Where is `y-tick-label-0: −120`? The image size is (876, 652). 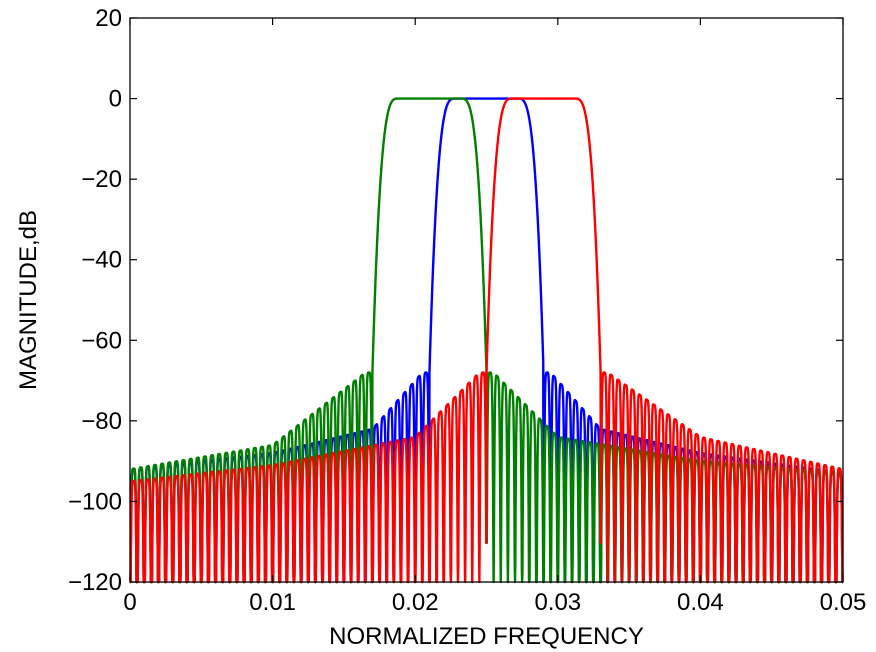
y-tick-label-0: −120 is located at coordinates (95, 582).